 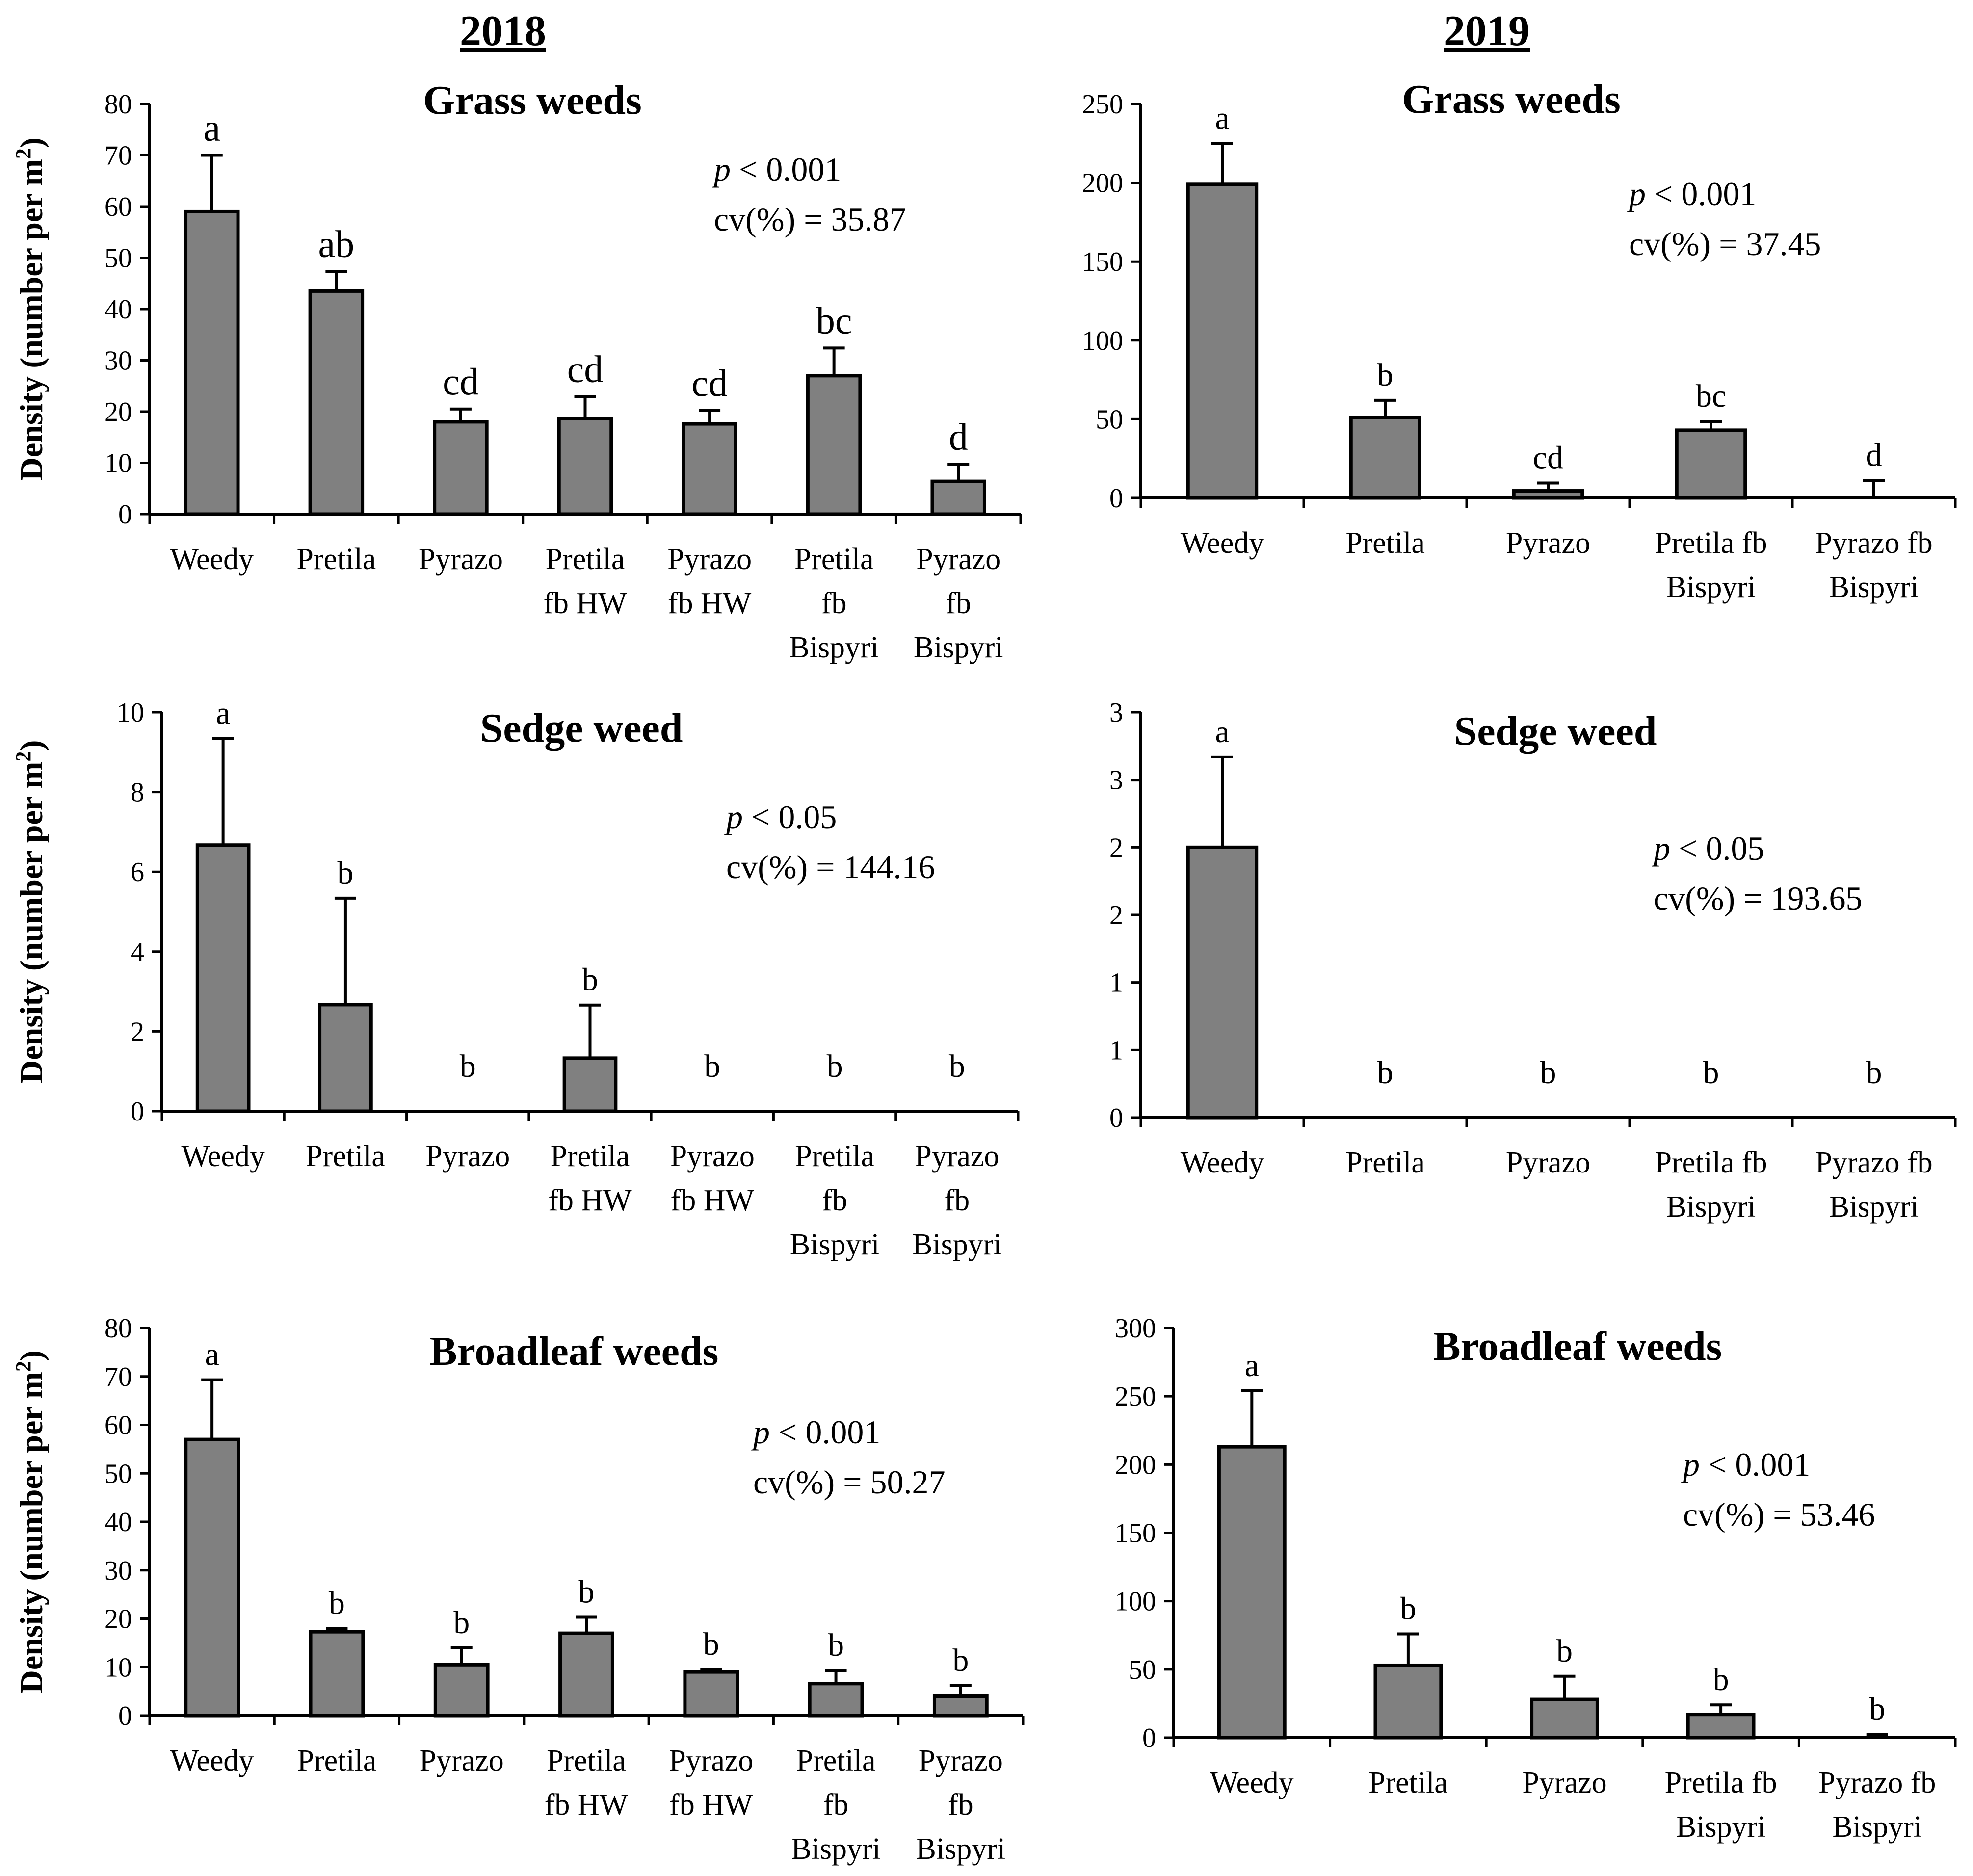 I want to click on year-heading-2019: 2019, so click(x=1487, y=31).